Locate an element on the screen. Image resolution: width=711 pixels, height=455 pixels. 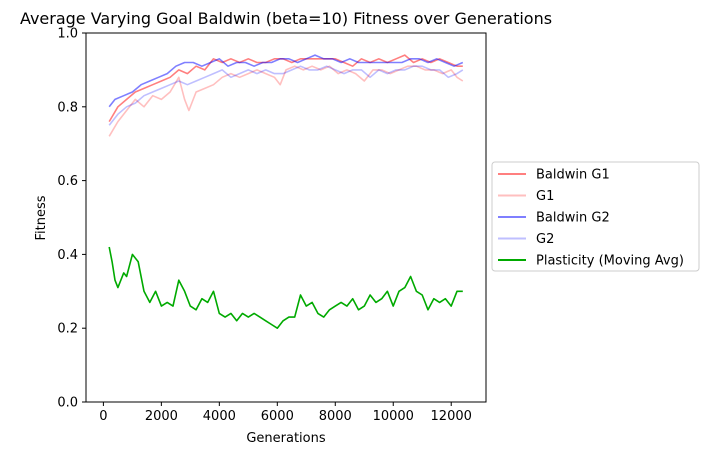
y-axis: 0.0 0.2 0.4 0.6 0.8 1.0 is located at coordinates (71, 219).